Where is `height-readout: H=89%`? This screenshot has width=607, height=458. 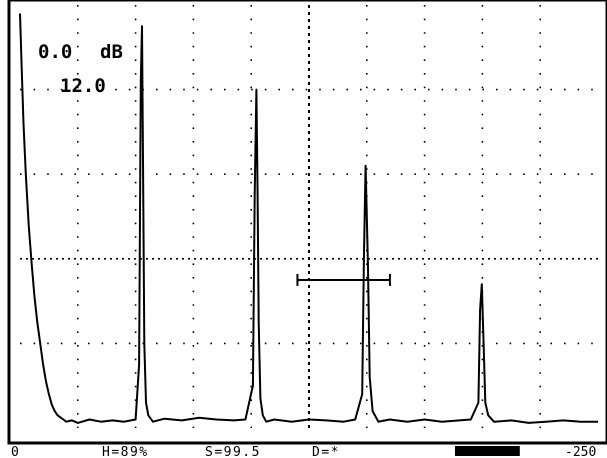
height-readout: H=89% is located at coordinates (125, 451).